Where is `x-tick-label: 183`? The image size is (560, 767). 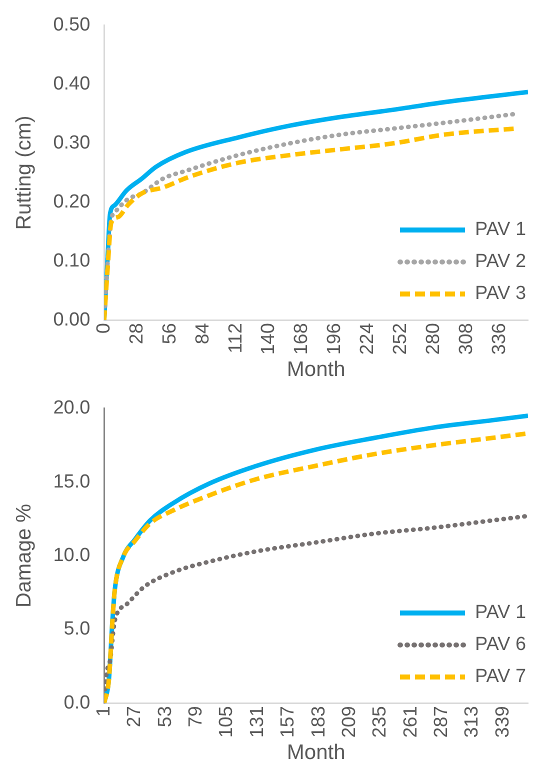
x-tick-label: 183 is located at coordinates (319, 722).